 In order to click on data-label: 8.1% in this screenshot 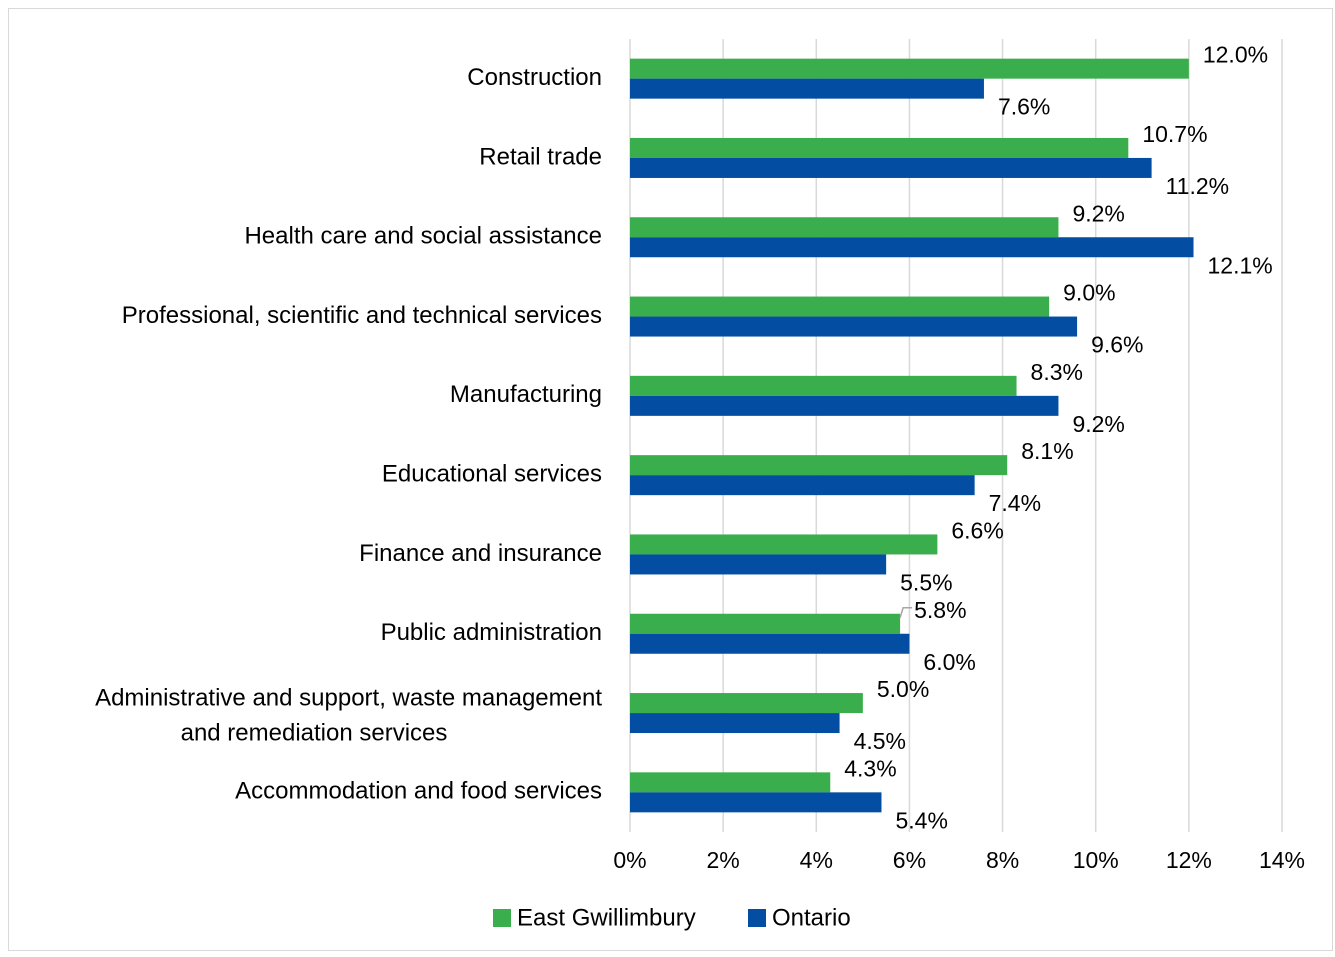, I will do `click(1047, 451)`.